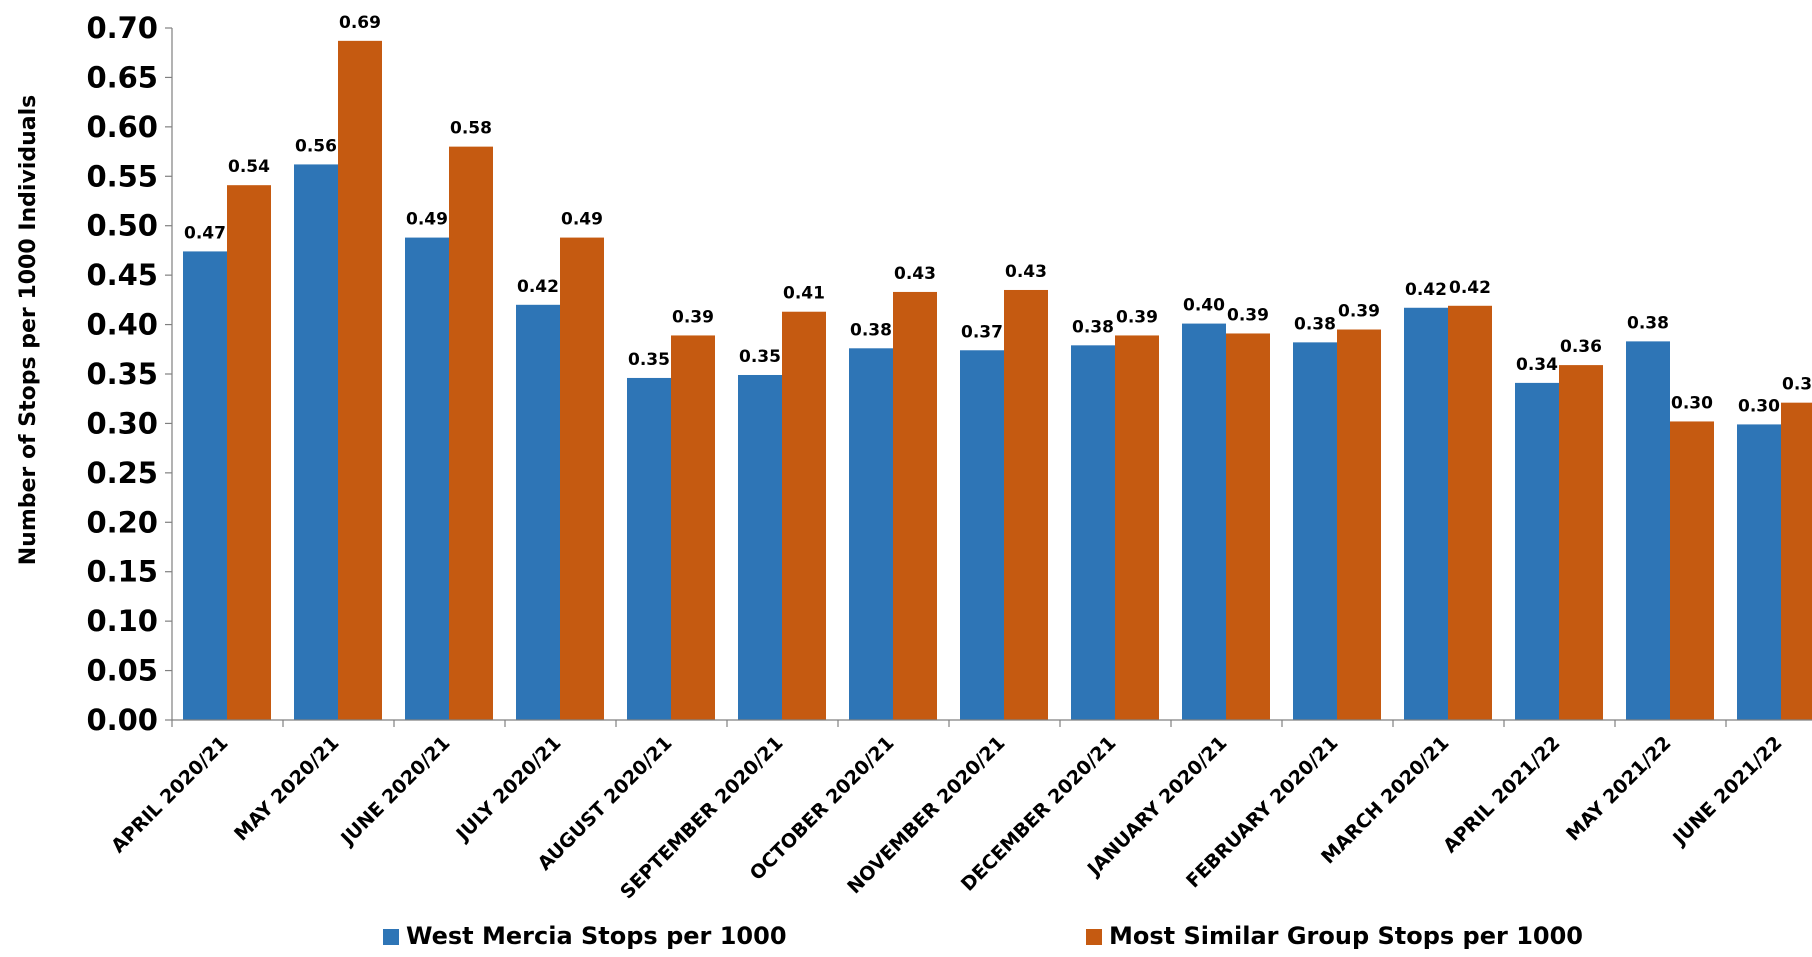 This screenshot has width=1812, height=957. I want to click on y-tick-label: 0.35, so click(122, 374).